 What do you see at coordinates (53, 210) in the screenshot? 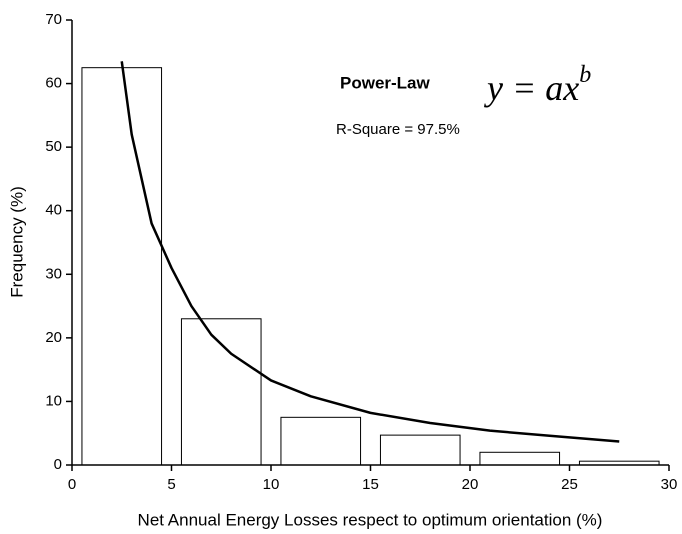
I see `y-tick-label: 40` at bounding box center [53, 210].